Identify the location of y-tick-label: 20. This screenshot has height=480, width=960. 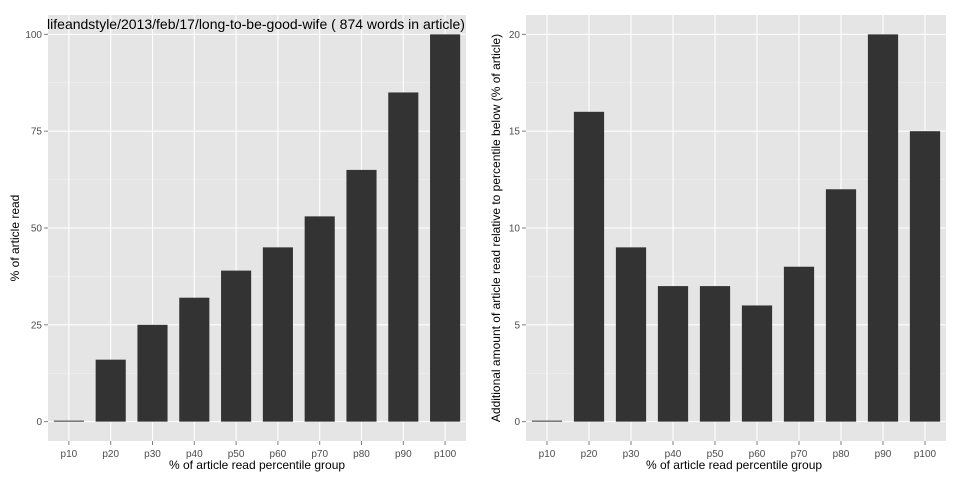
(515, 35).